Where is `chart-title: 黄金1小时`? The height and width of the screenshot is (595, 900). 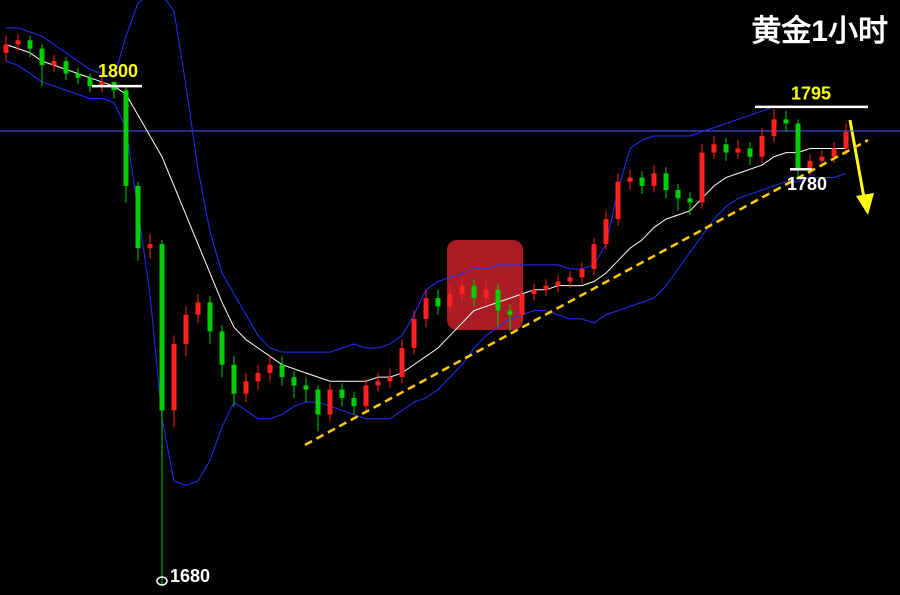 chart-title: 黄金1小时 is located at coordinates (819, 31).